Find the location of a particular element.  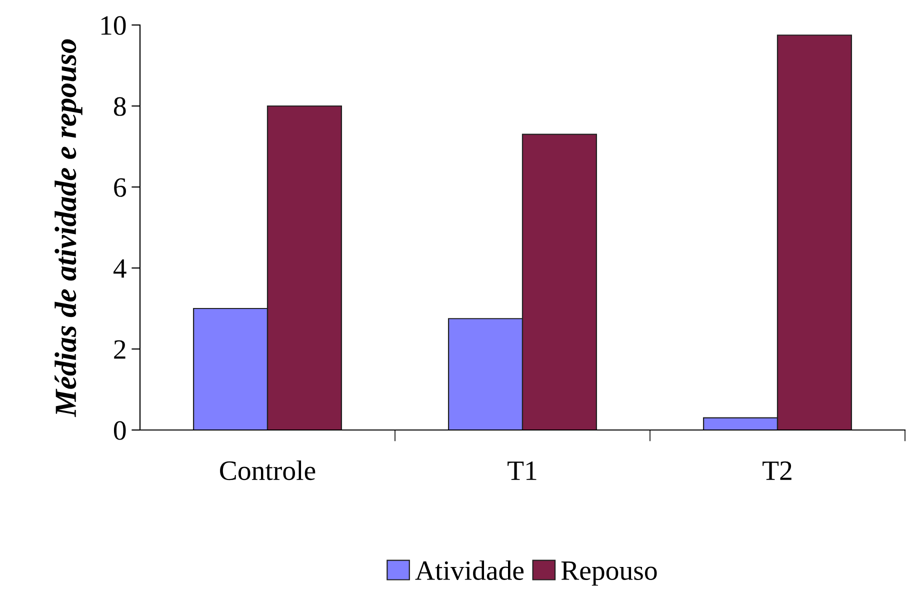

y-tick-label: 8 is located at coordinates (120, 106).